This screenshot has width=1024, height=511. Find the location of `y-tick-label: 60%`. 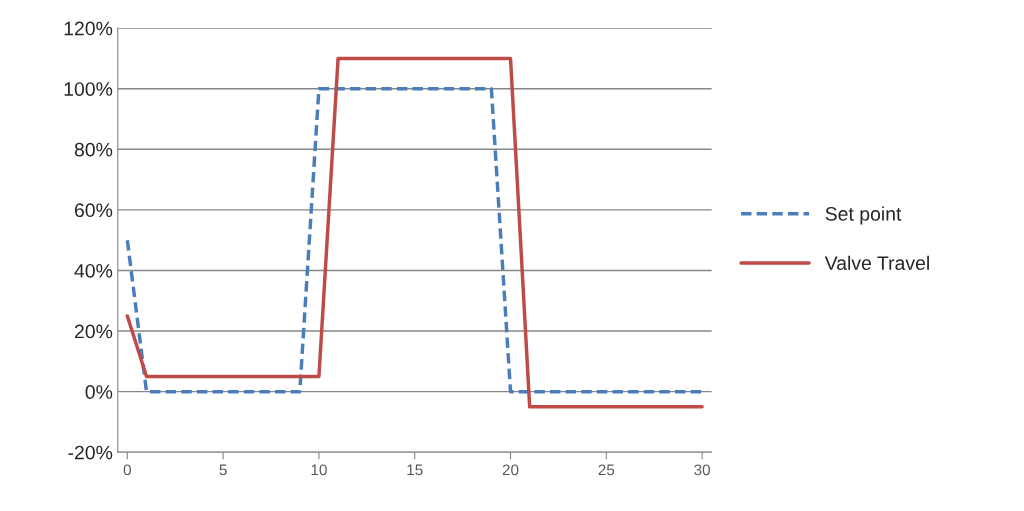

y-tick-label: 60% is located at coordinates (93, 210).